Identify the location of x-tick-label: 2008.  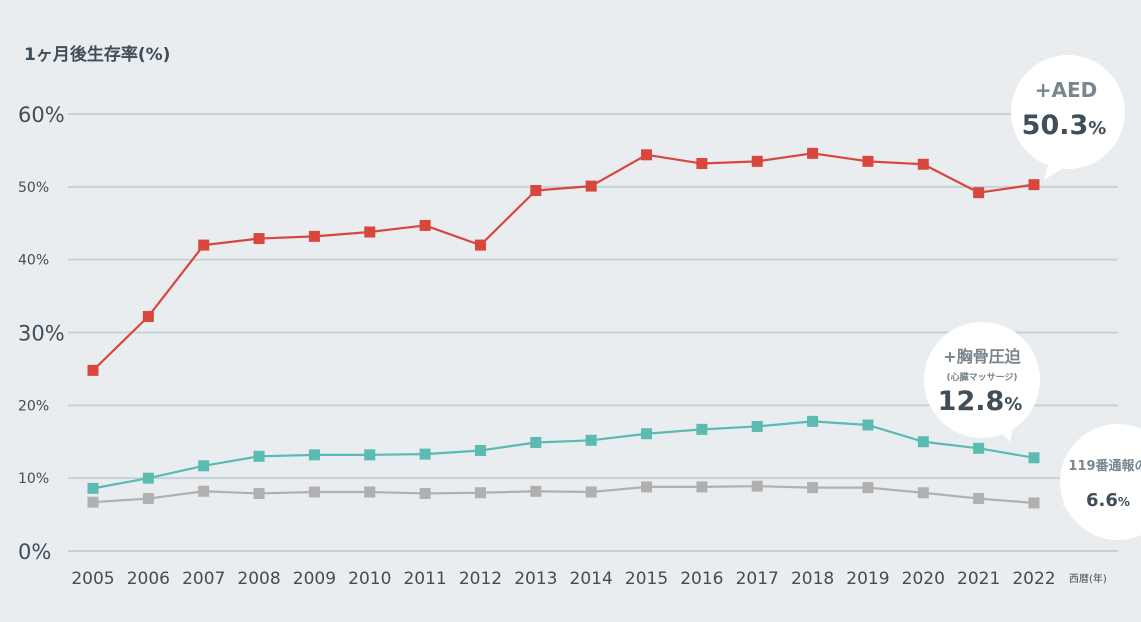
(258, 579).